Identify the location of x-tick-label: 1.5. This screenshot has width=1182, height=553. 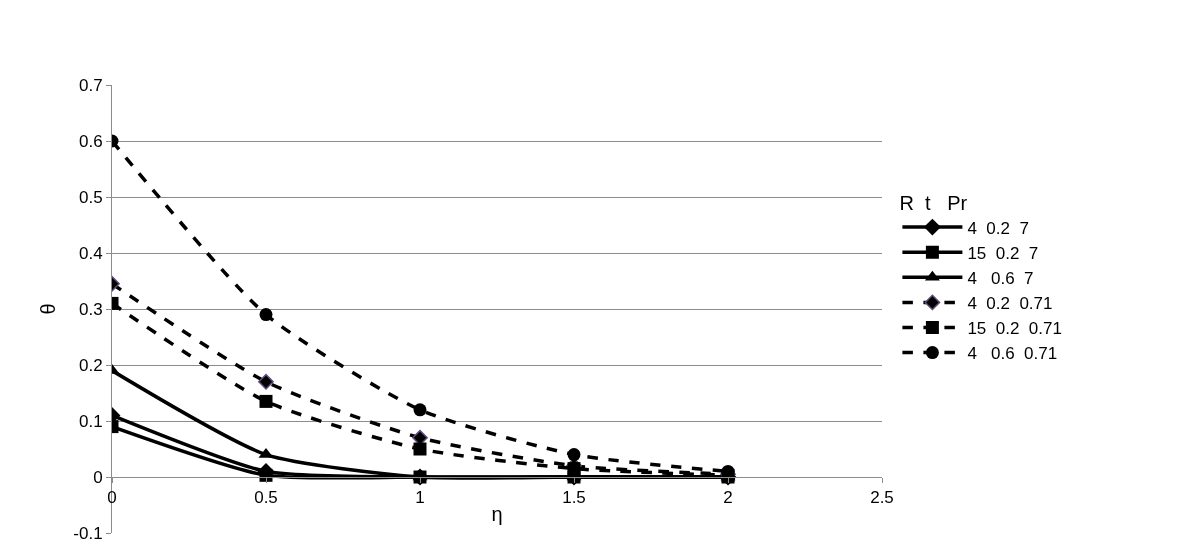
(574, 498).